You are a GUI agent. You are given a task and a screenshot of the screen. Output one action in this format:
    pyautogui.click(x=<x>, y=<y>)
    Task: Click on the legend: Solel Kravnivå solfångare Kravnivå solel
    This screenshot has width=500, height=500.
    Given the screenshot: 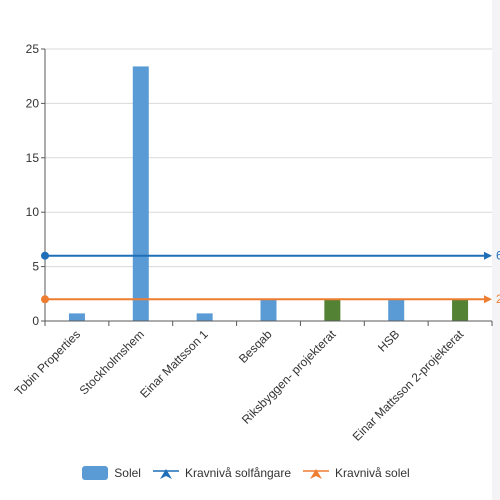 What is the action you would take?
    pyautogui.click(x=246, y=473)
    